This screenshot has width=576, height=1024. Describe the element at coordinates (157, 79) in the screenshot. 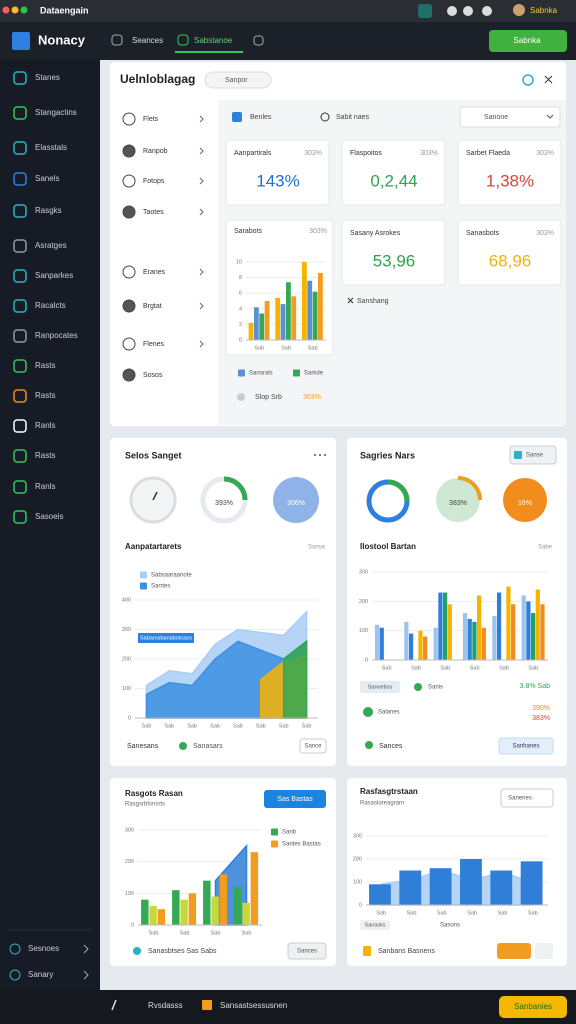

I see `panel-title: Uelnloblagag` at that location.